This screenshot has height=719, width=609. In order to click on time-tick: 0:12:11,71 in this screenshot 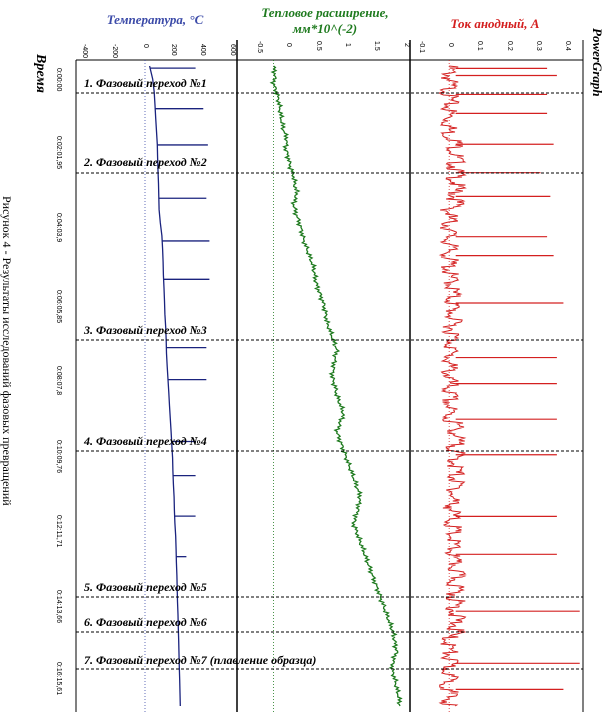, I will do `click(58, 531)`.